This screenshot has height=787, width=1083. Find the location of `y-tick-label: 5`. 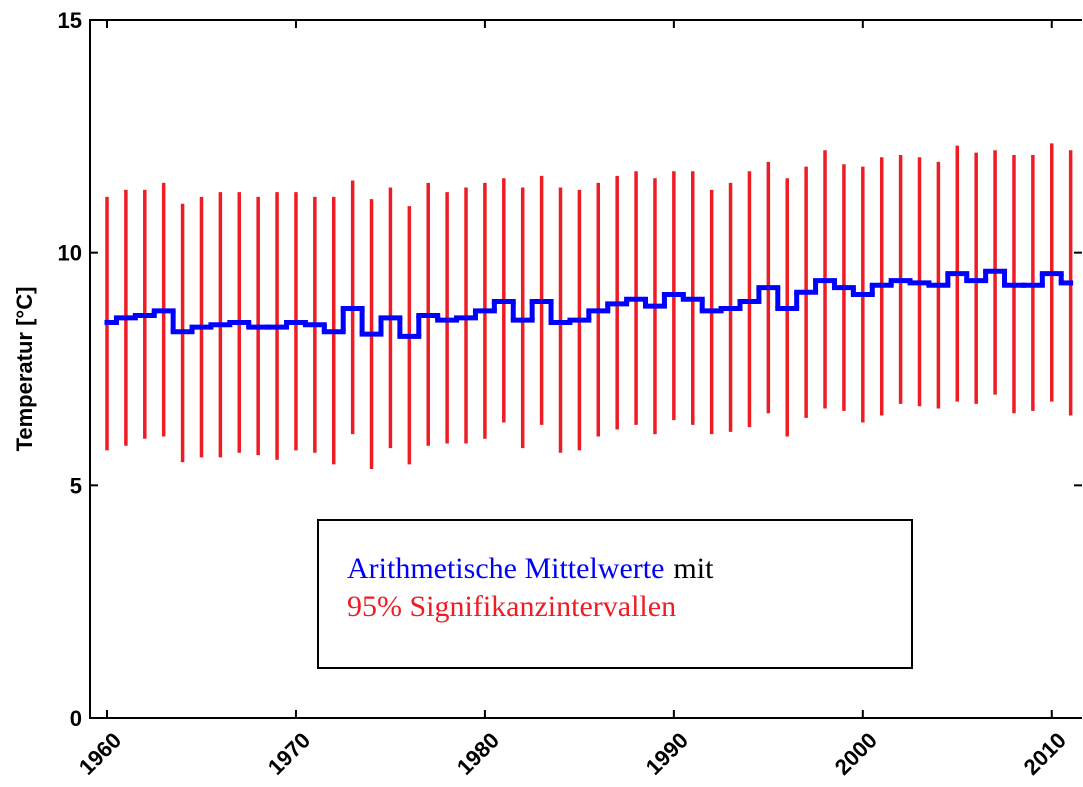

y-tick-label: 5 is located at coordinates (76, 485).